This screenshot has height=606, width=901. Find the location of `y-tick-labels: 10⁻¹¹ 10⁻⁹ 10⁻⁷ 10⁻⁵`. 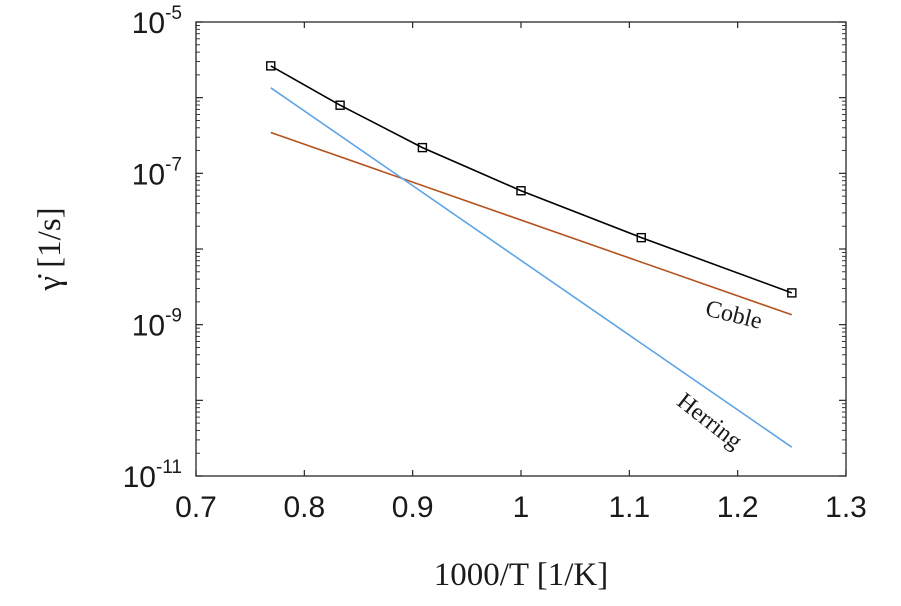

y-tick-labels: 10⁻¹¹ 10⁻⁹ 10⁻⁷ 10⁻⁵ is located at coordinates (152, 248).